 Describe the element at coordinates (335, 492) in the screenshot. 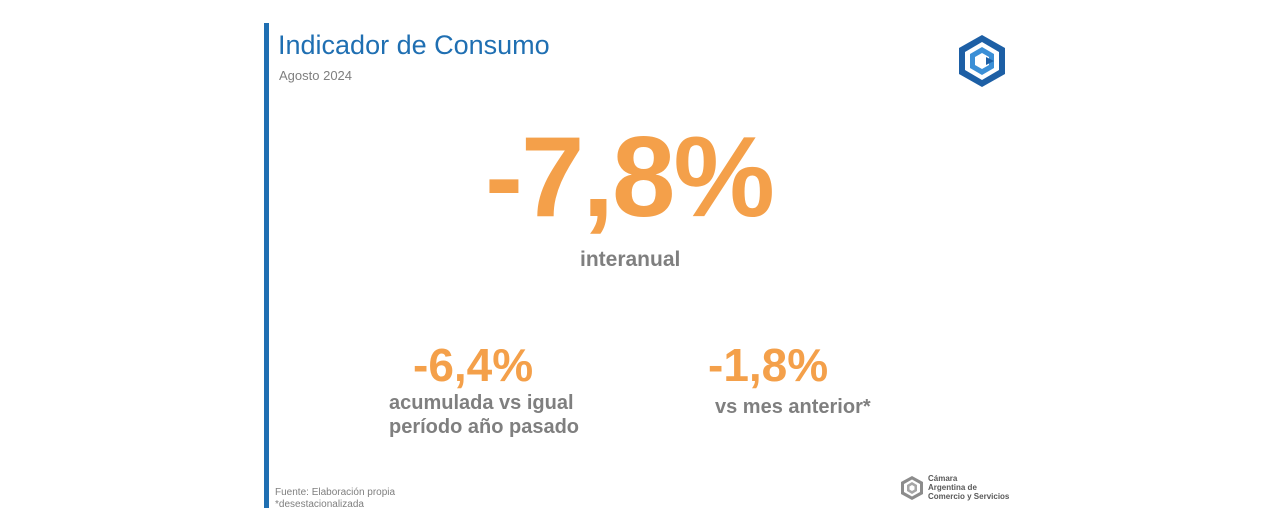

I see `source-note: Fuente: Elaboración propia` at that location.